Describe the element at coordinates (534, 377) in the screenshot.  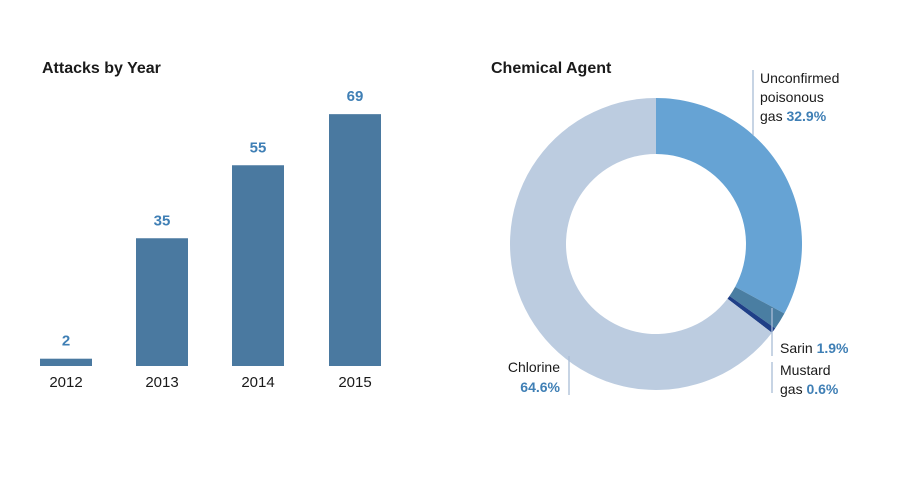
I see `slice-label: Chlorine 64.6%` at that location.